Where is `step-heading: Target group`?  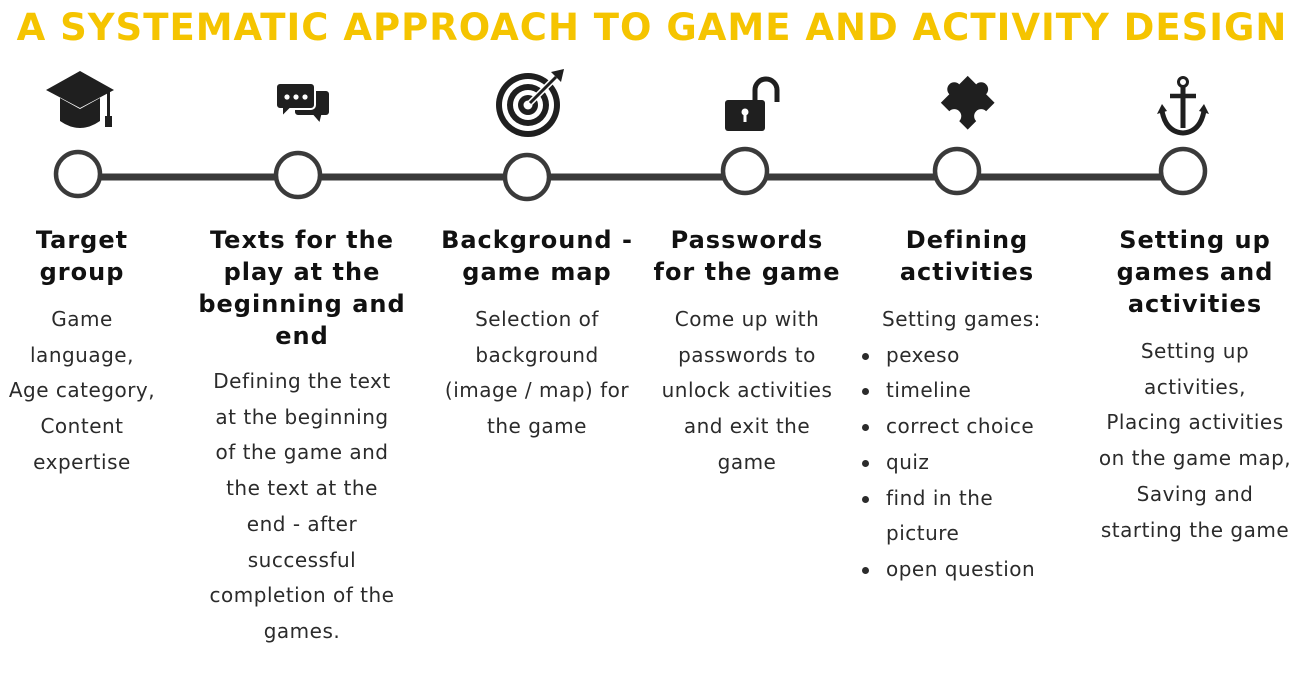
step-heading: Target group is located at coordinates (82, 256).